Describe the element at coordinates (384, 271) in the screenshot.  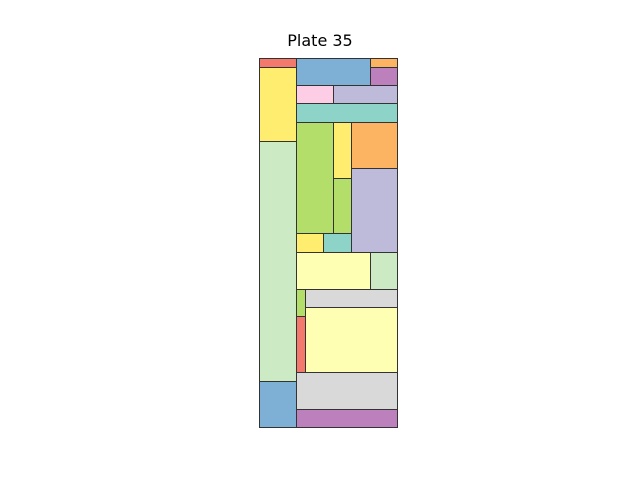
I see `tile-18-lightgreen` at that location.